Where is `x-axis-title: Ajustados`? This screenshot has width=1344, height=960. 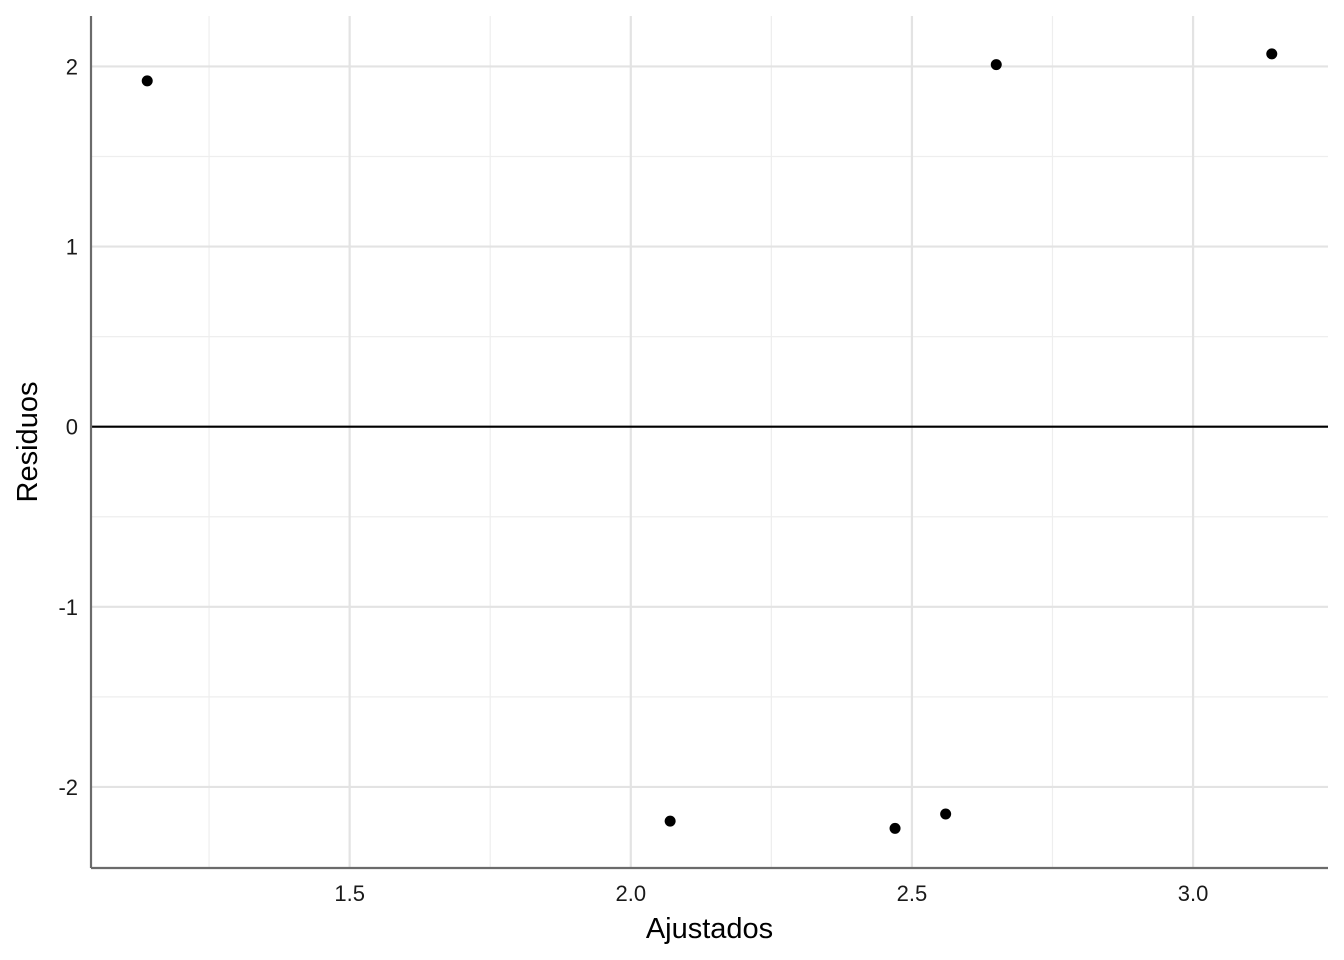 x-axis-title: Ajustados is located at coordinates (709, 929).